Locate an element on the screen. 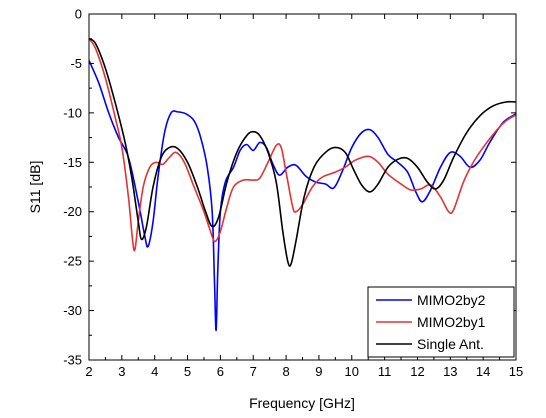 This screenshot has height=418, width=546. y-tick-label: -30 is located at coordinates (72, 310).